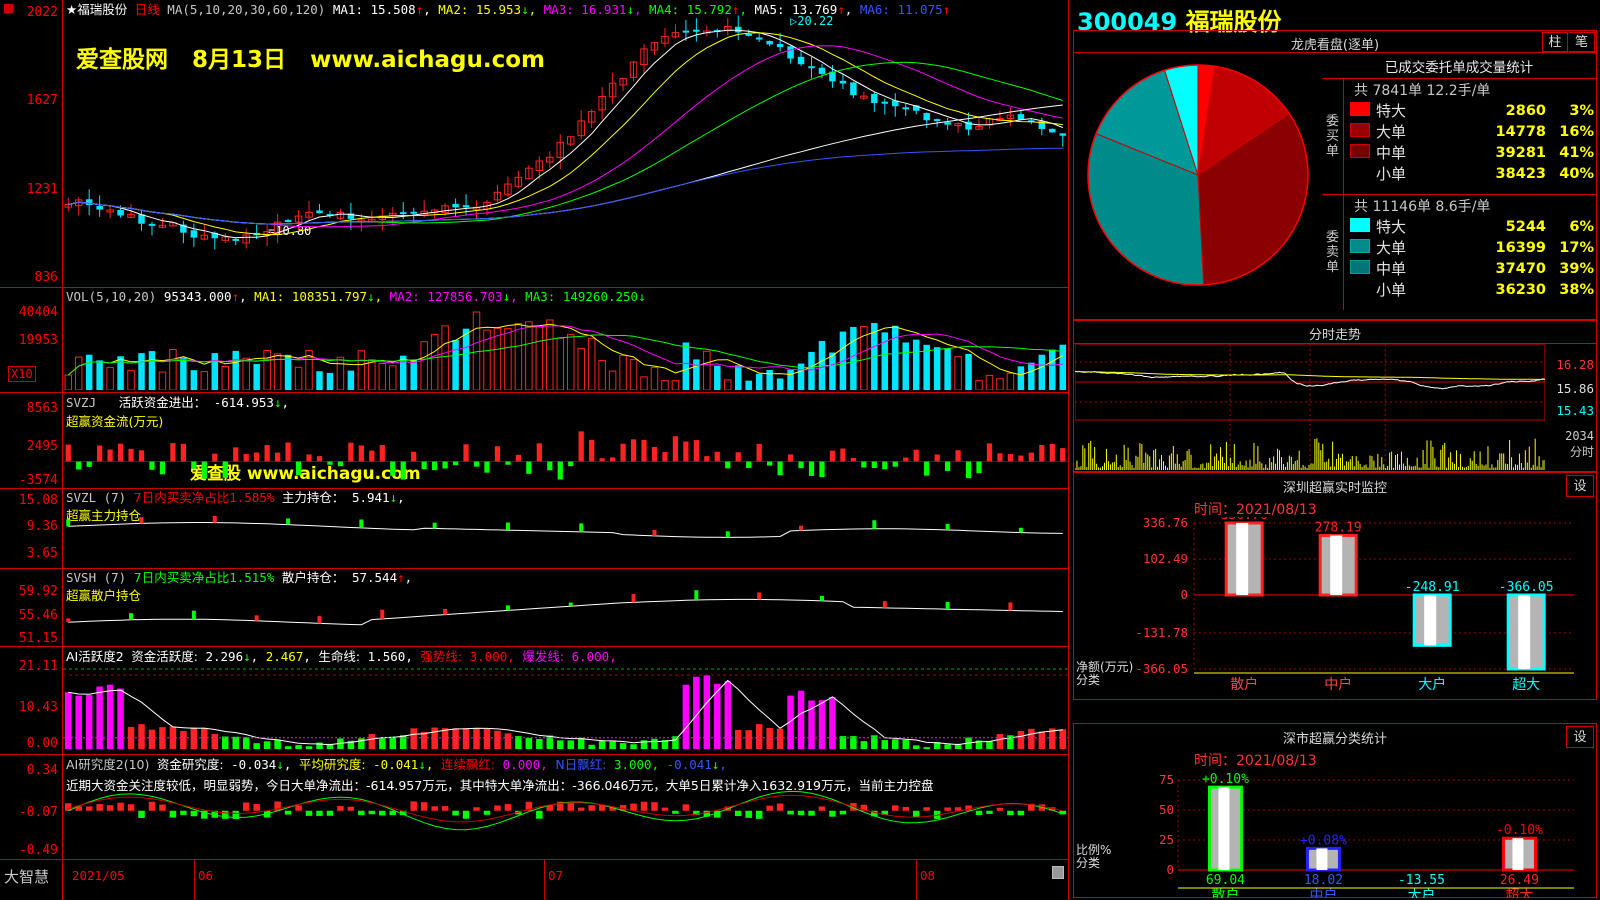 The image size is (1600, 900). Describe the element at coordinates (1555, 42) in the screenshot. I see `tab-zhu: 柱` at that location.